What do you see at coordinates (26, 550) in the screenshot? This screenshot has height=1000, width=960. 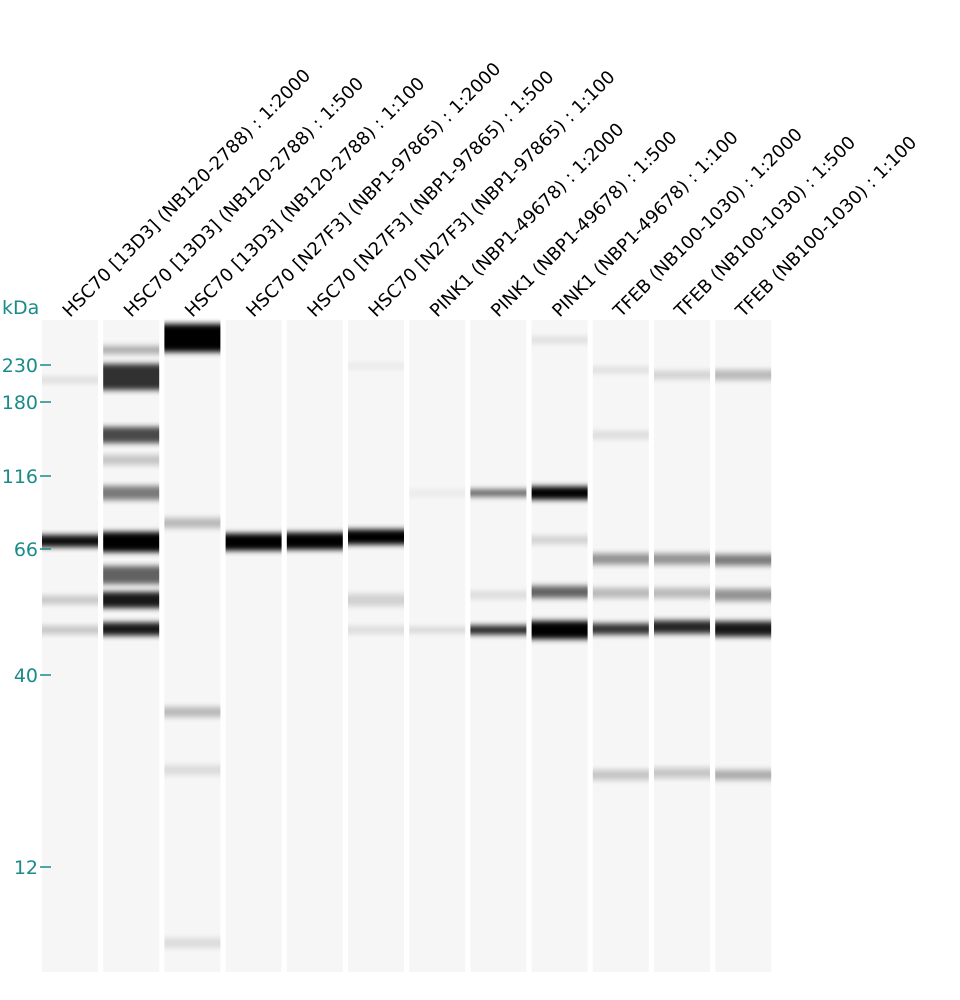 I see `marker-label: 66` at bounding box center [26, 550].